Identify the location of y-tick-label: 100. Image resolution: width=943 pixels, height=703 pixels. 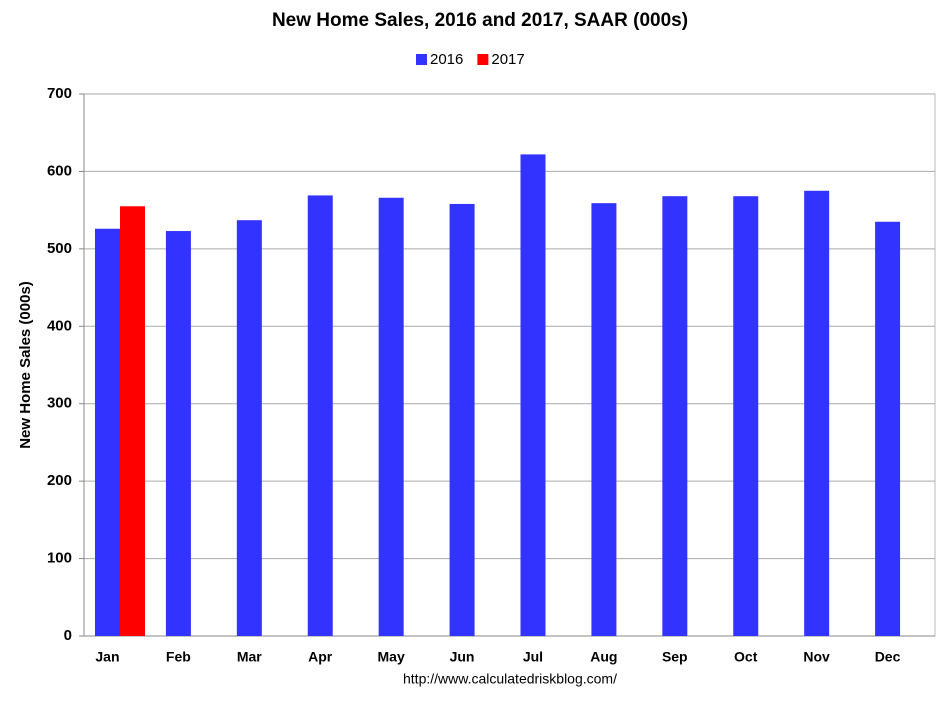
(59, 558).